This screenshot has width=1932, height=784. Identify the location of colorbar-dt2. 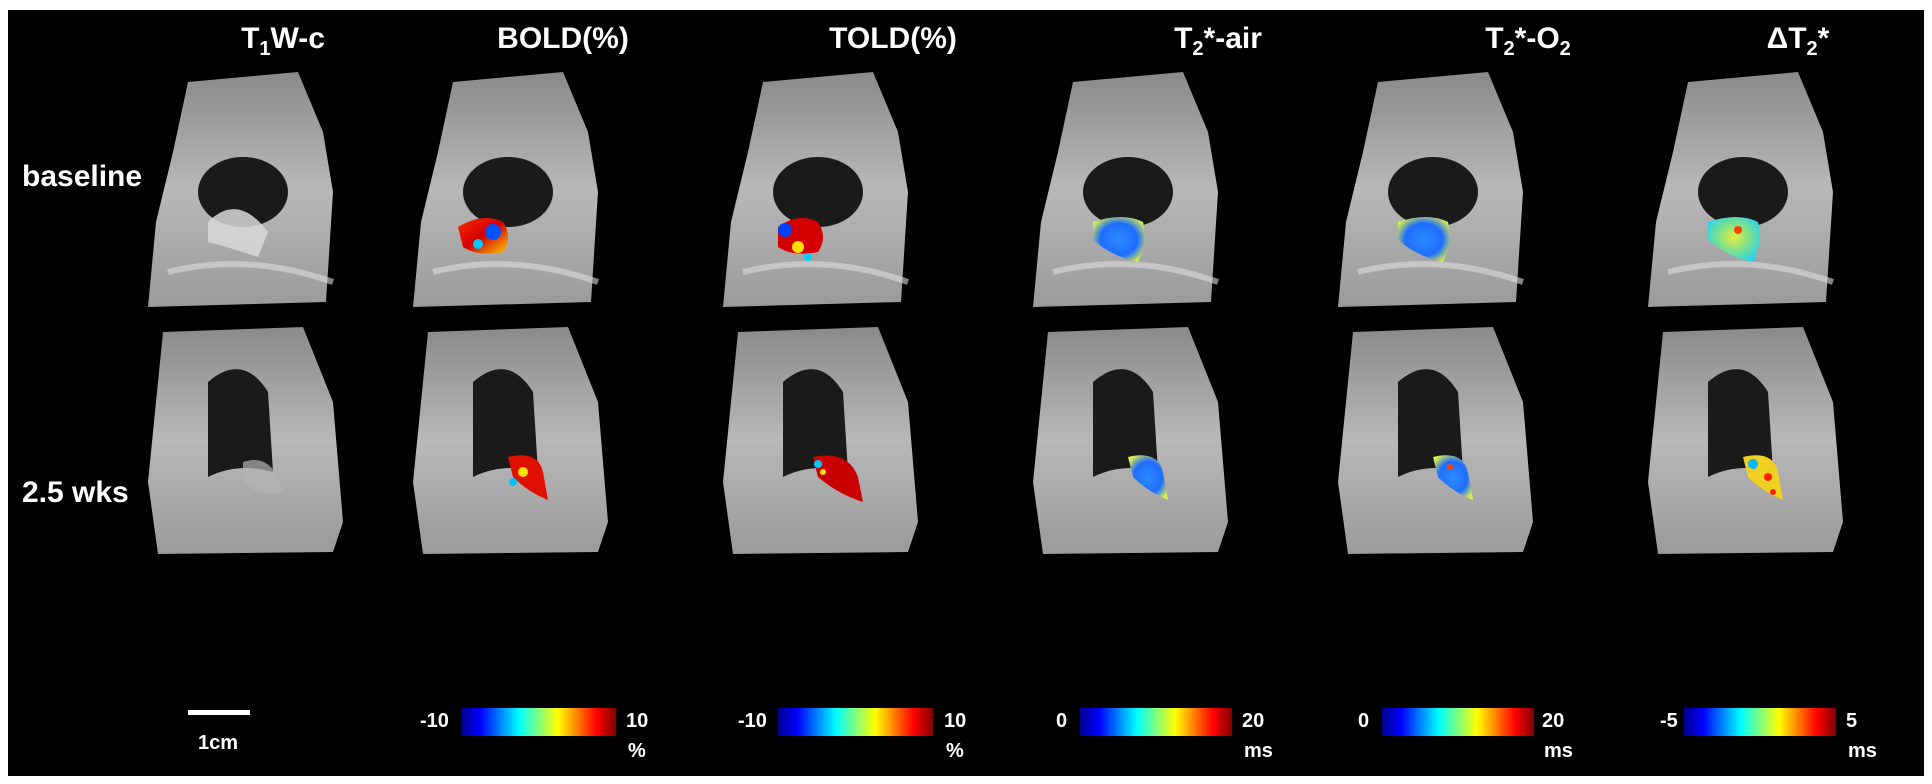
(1760, 722).